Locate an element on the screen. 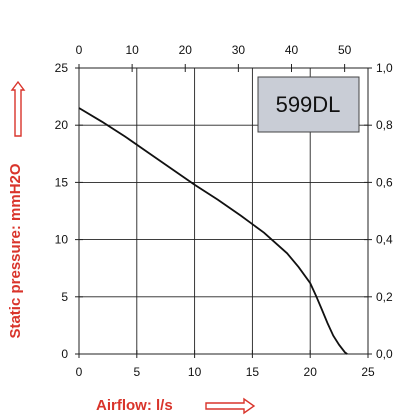 This screenshot has width=399, height=416. y-left-tick-label: 15 is located at coordinates (62, 182).